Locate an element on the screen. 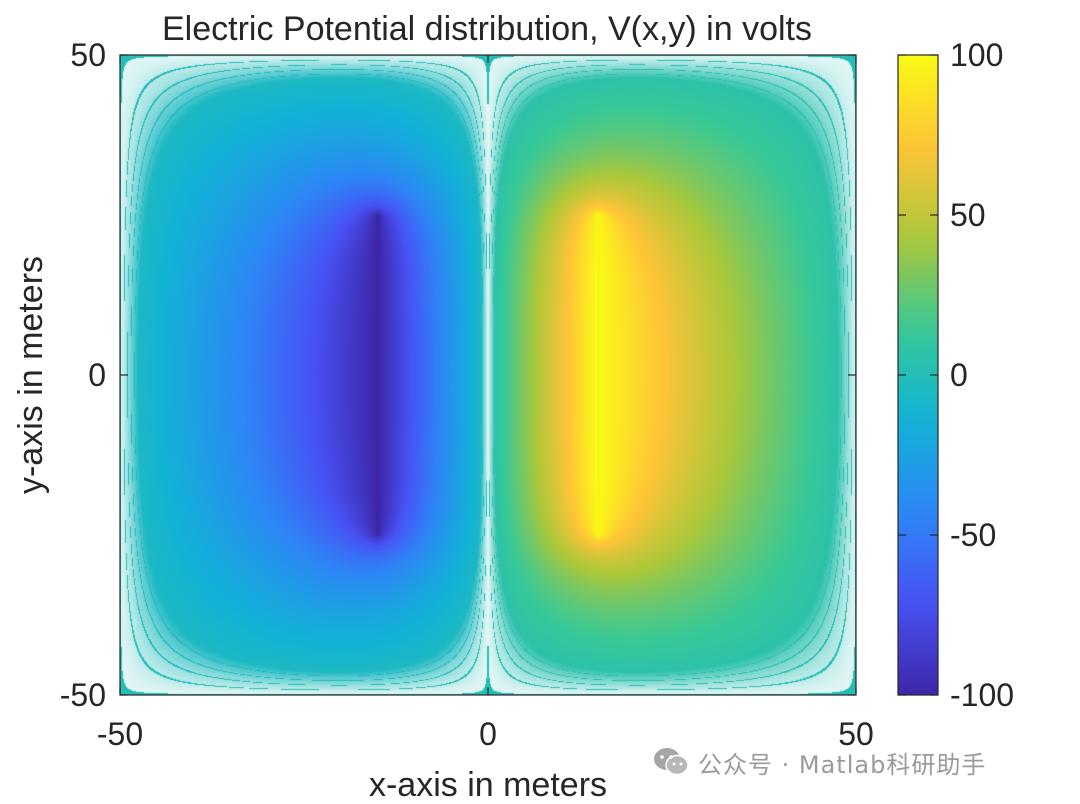  colorbar-tick-label: 0 is located at coordinates (959, 375).